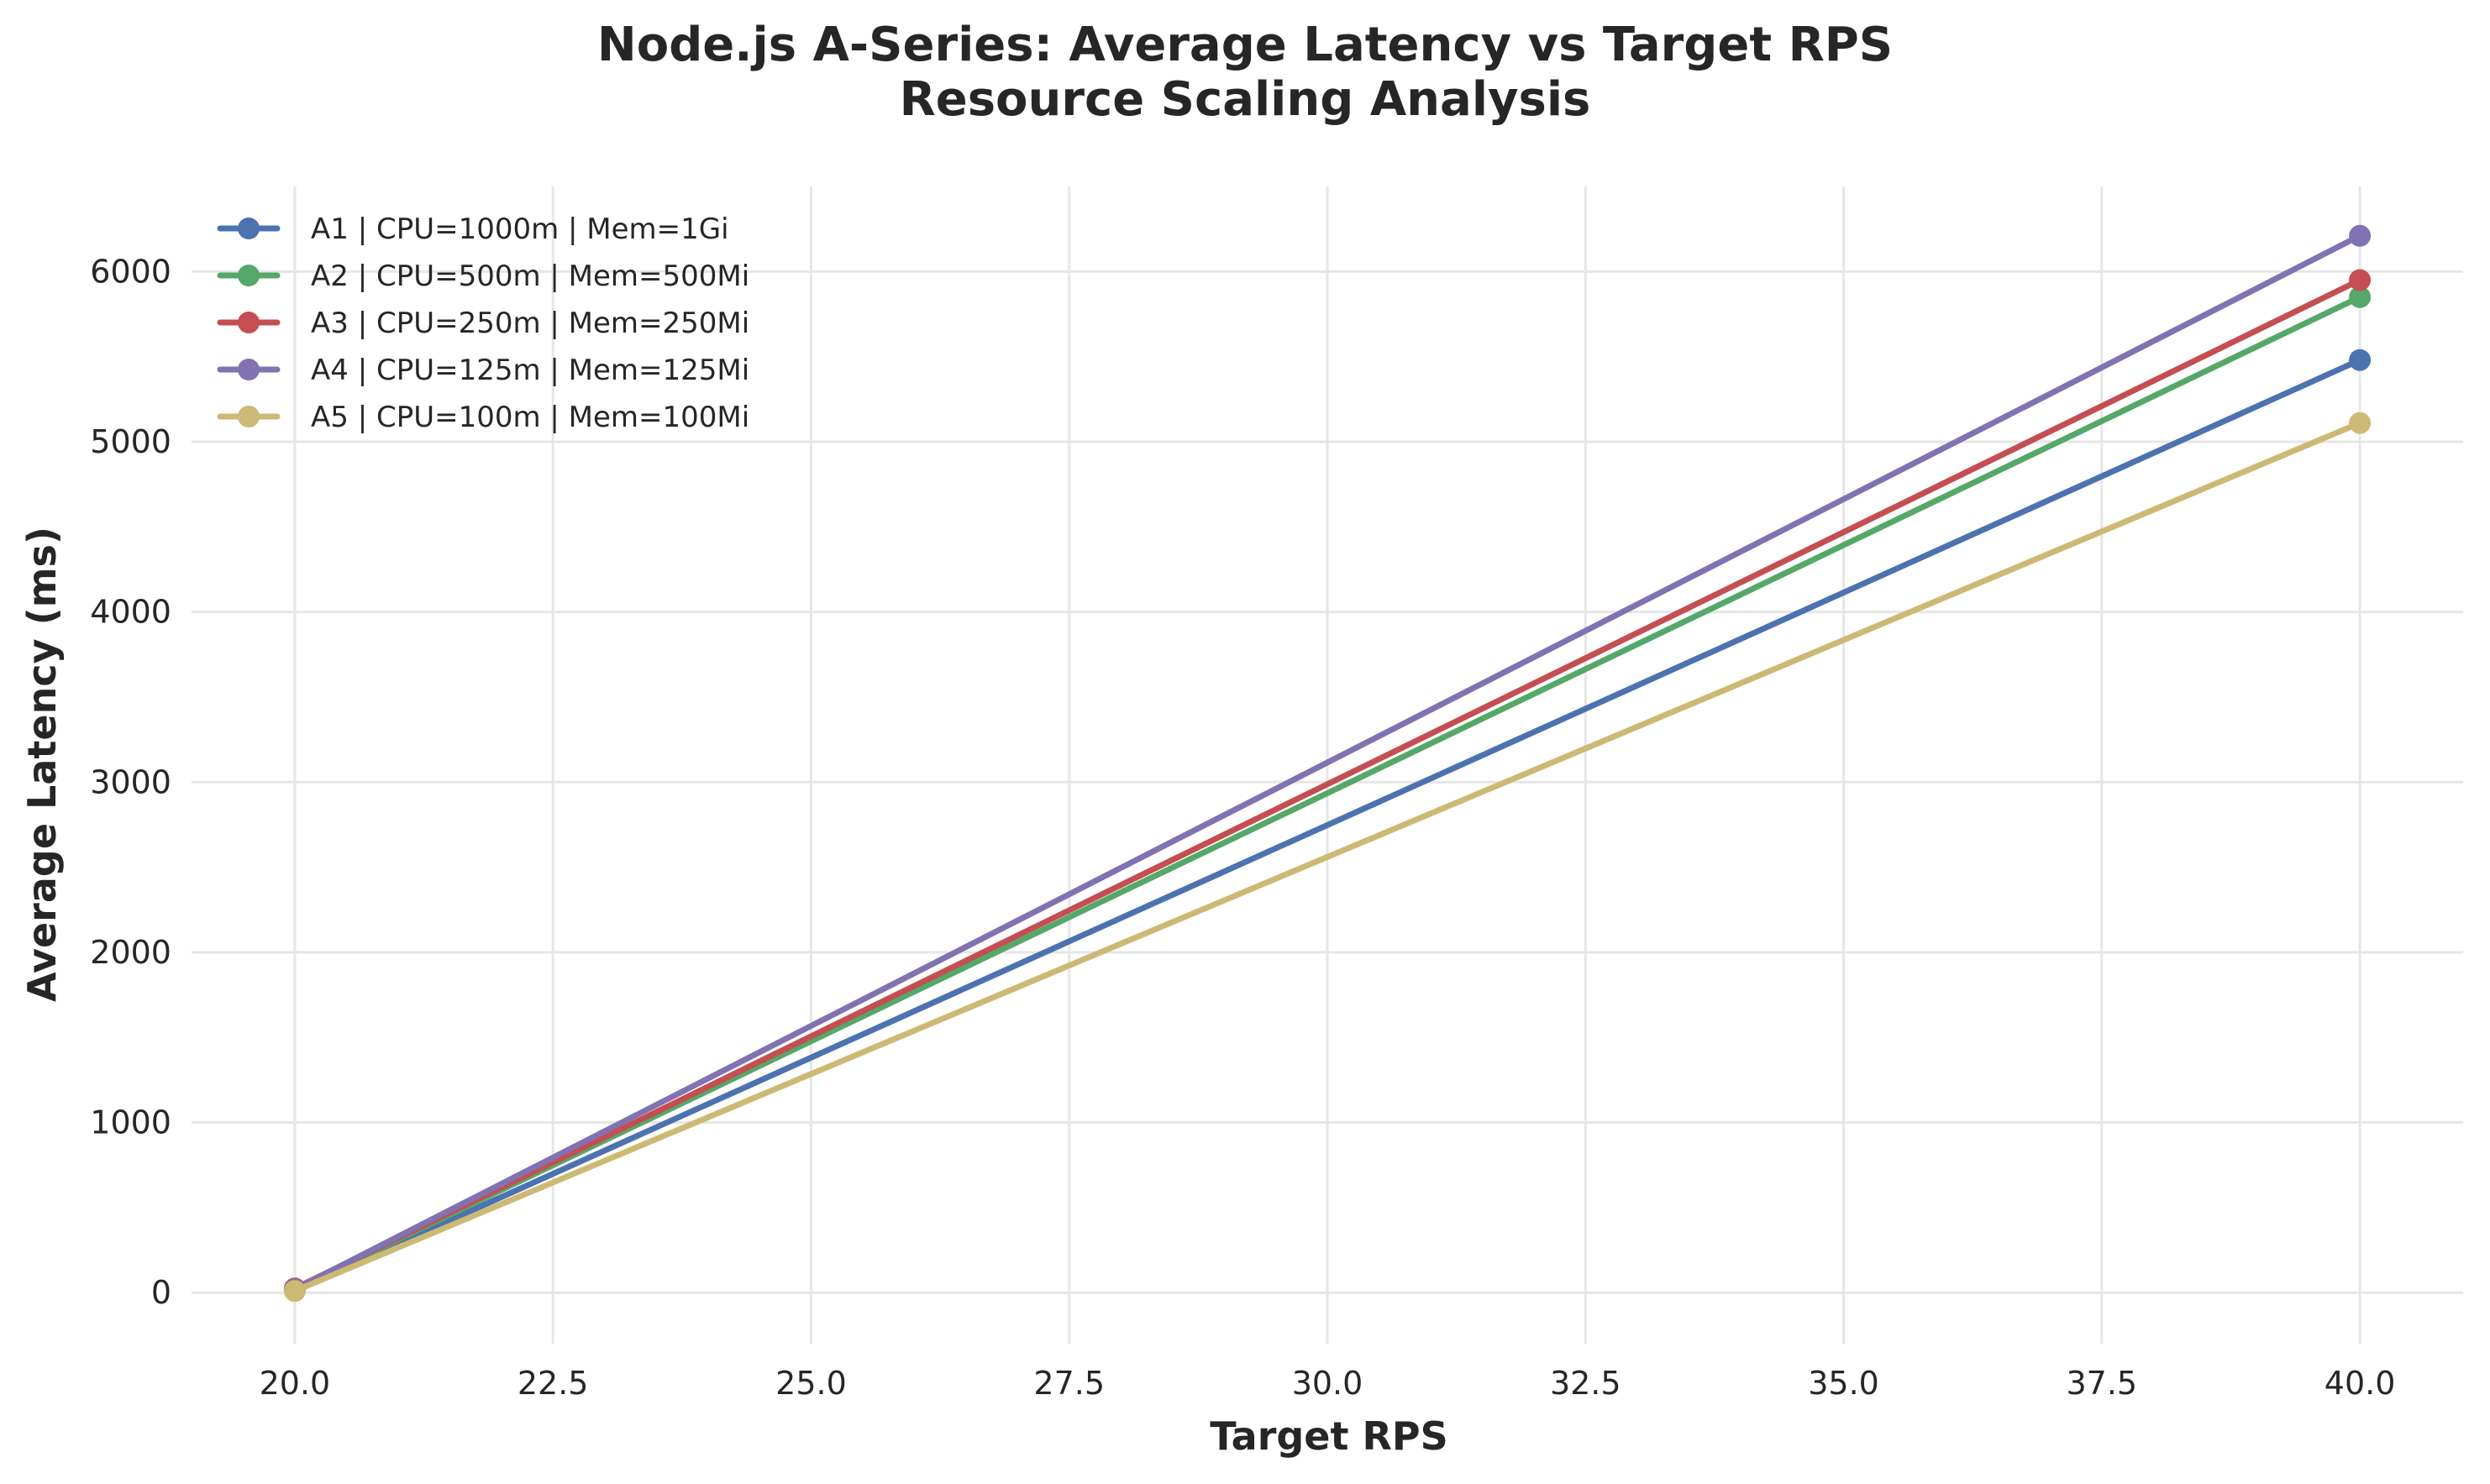  Describe the element at coordinates (1586, 1383) in the screenshot. I see `x-tick-label: 32.5` at that location.